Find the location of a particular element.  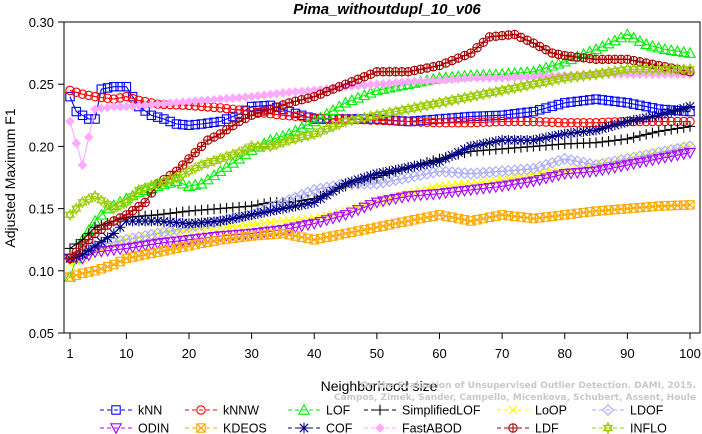

y-tick-label: 0.05 is located at coordinates (41, 333).